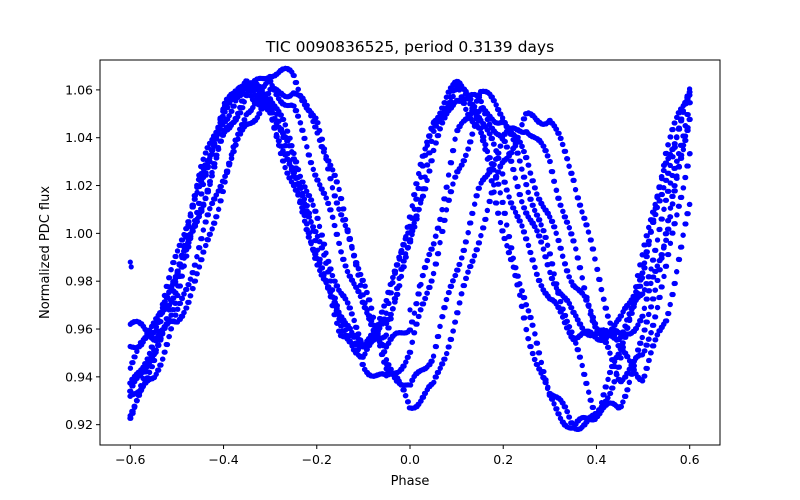  What do you see at coordinates (690, 459) in the screenshot?
I see `x-tick-label: 0.6` at bounding box center [690, 459].